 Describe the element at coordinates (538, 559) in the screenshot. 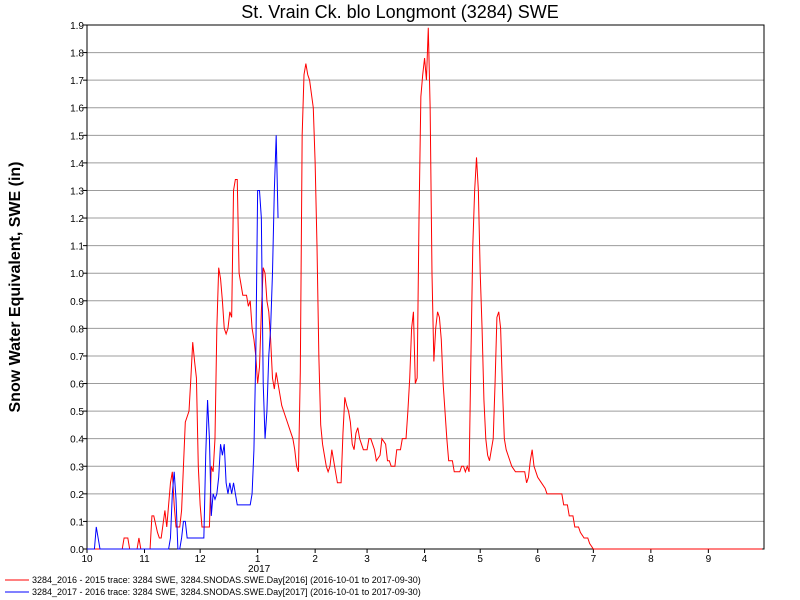

I see `x-tick-label: 6` at that location.